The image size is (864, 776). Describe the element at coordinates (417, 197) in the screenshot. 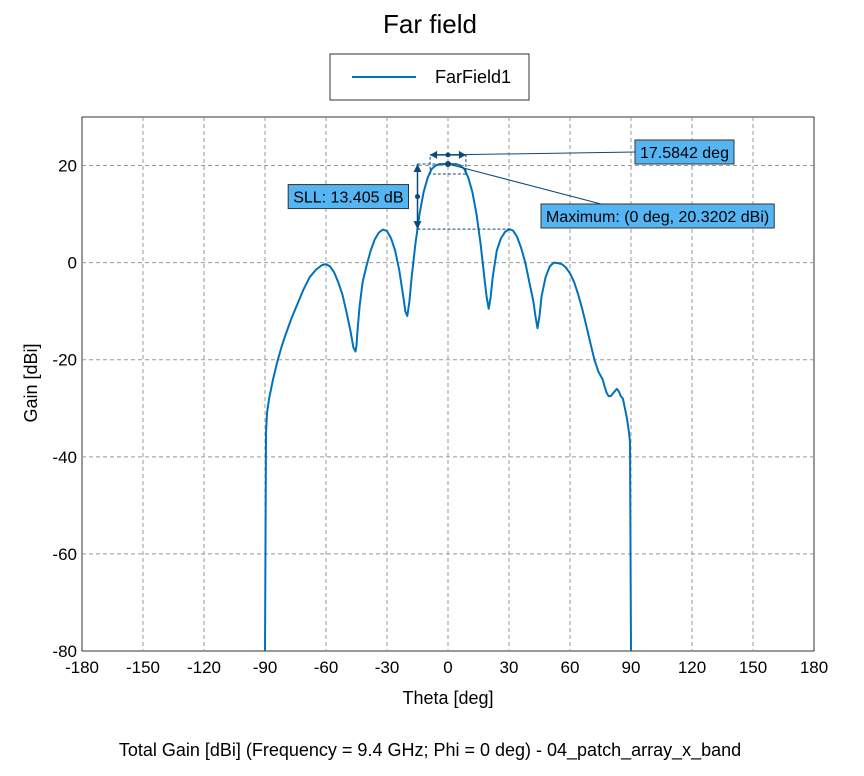

I see `sll-center-dot` at that location.